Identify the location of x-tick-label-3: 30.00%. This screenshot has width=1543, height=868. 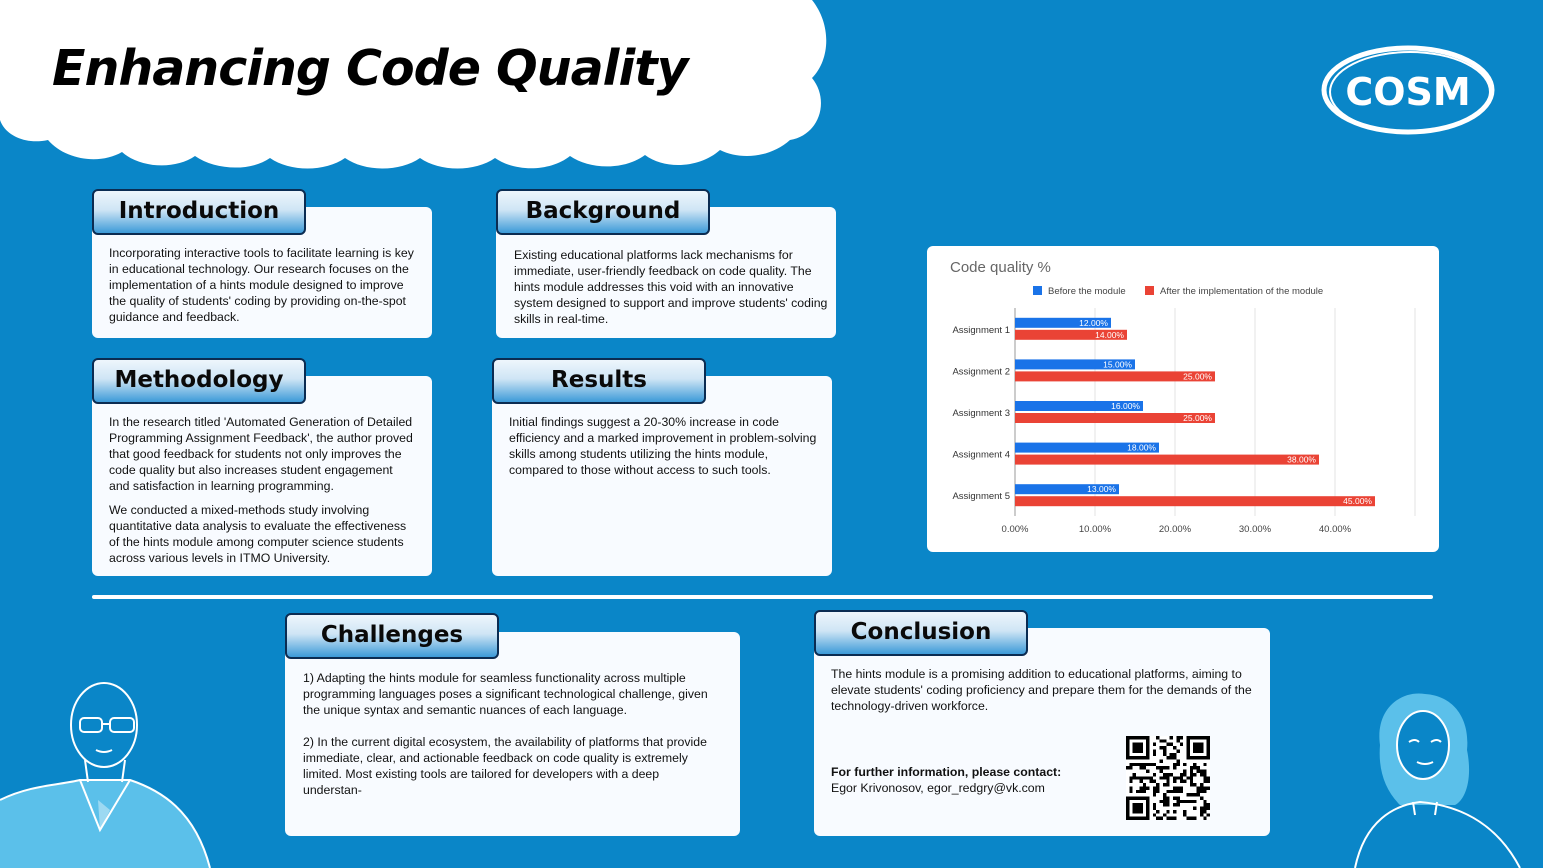
(1255, 529).